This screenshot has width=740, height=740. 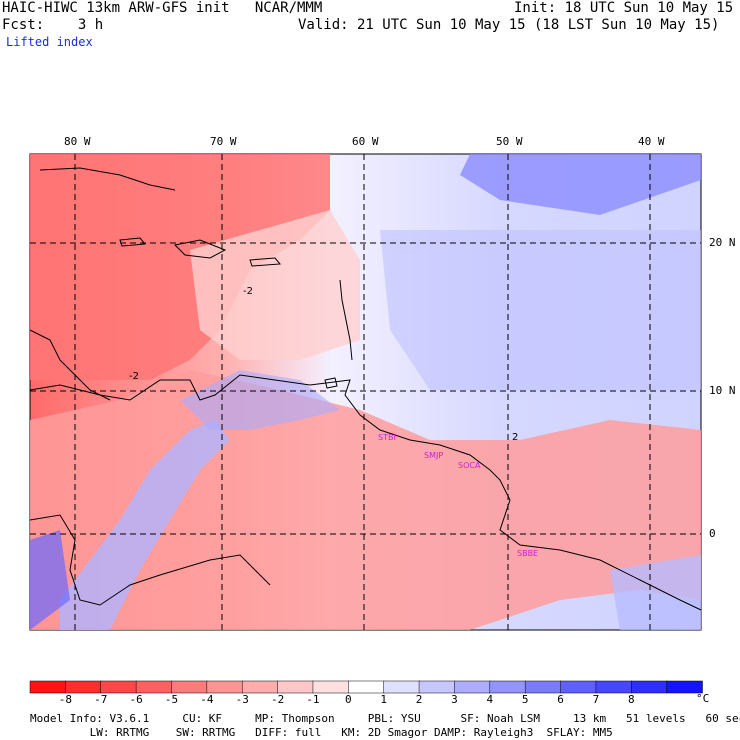 I want to click on contour-label-neg2-a: -2, so click(x=248, y=291).